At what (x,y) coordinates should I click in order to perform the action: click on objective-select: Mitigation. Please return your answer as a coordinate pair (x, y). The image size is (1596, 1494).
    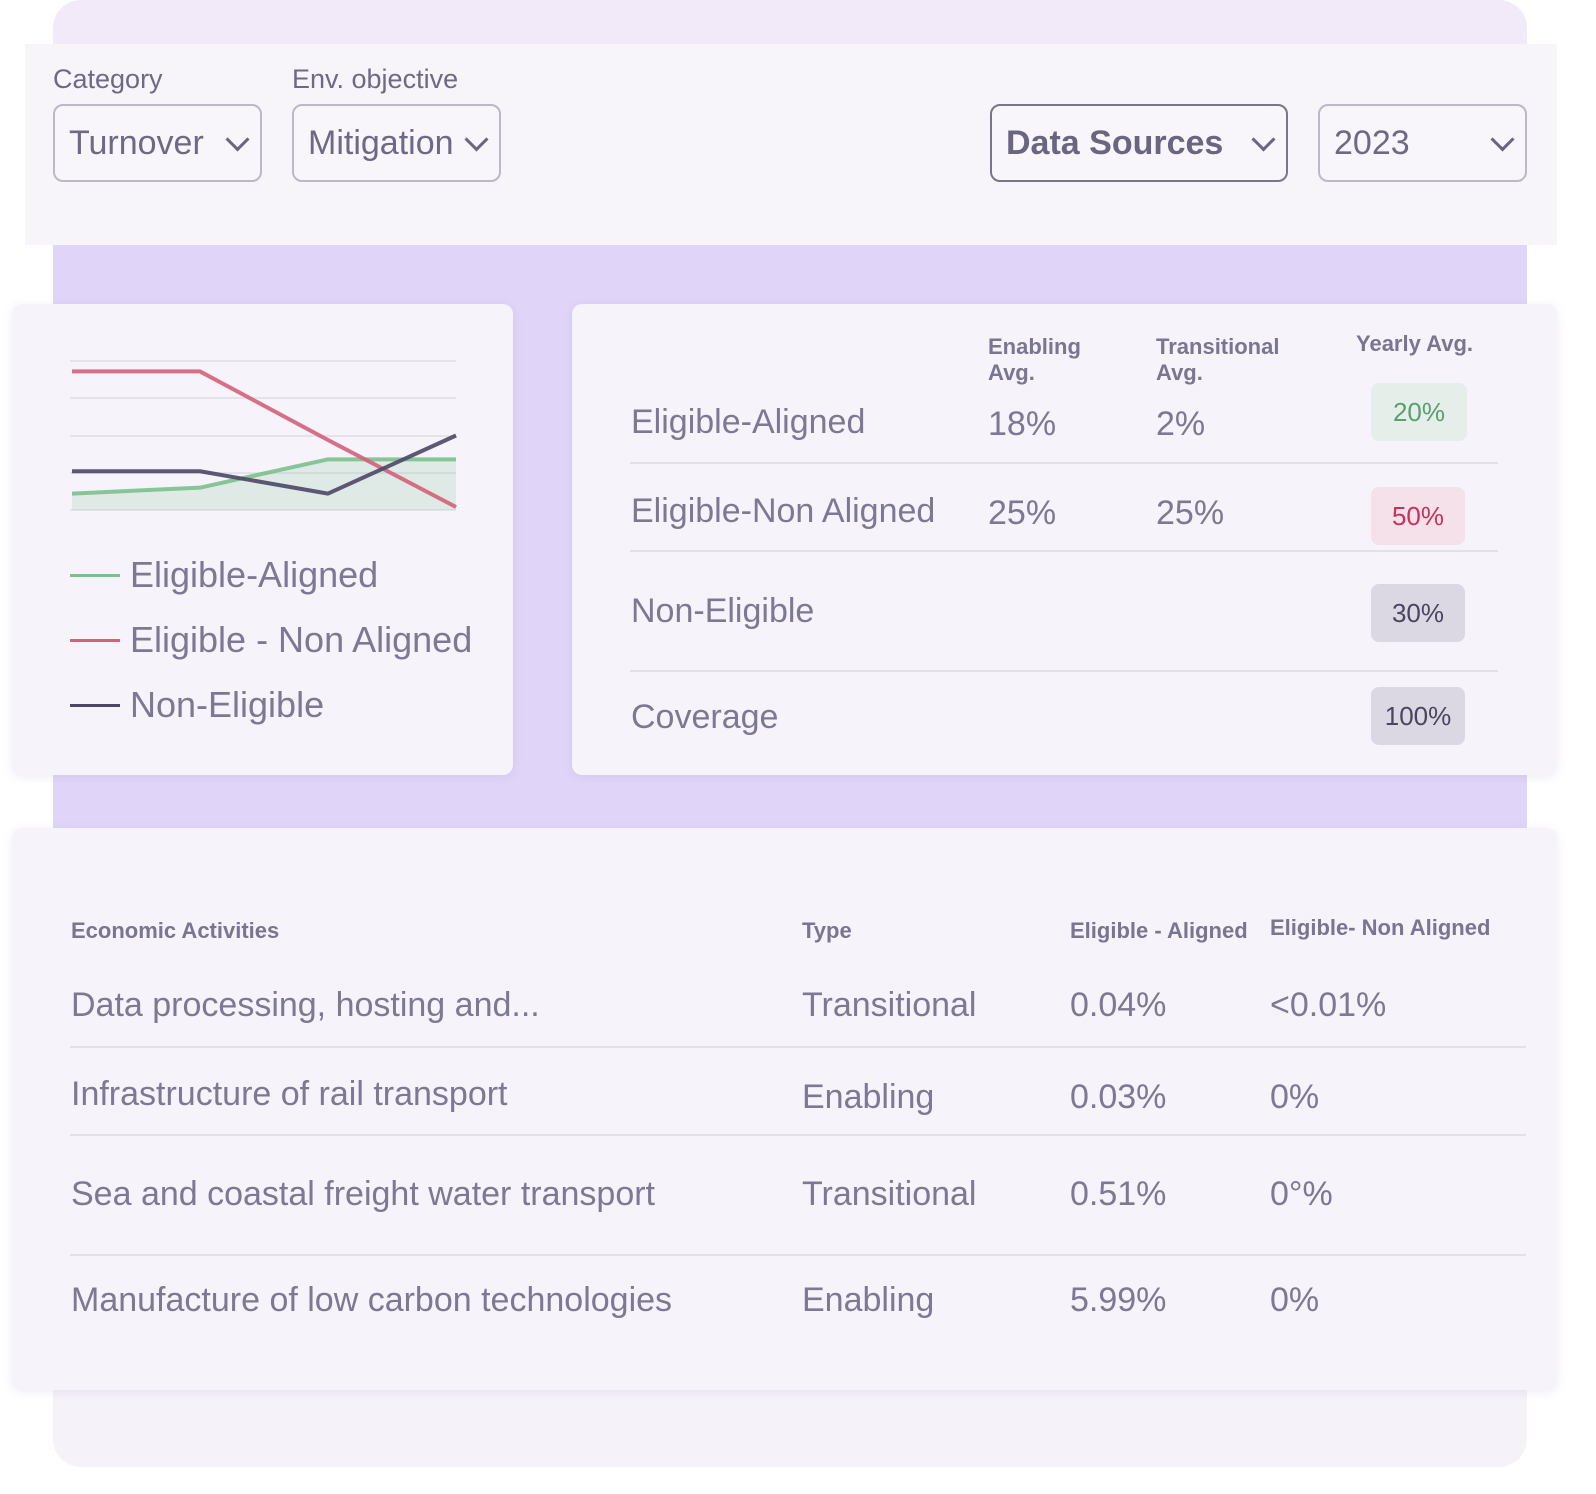
    Looking at the image, I should click on (396, 143).